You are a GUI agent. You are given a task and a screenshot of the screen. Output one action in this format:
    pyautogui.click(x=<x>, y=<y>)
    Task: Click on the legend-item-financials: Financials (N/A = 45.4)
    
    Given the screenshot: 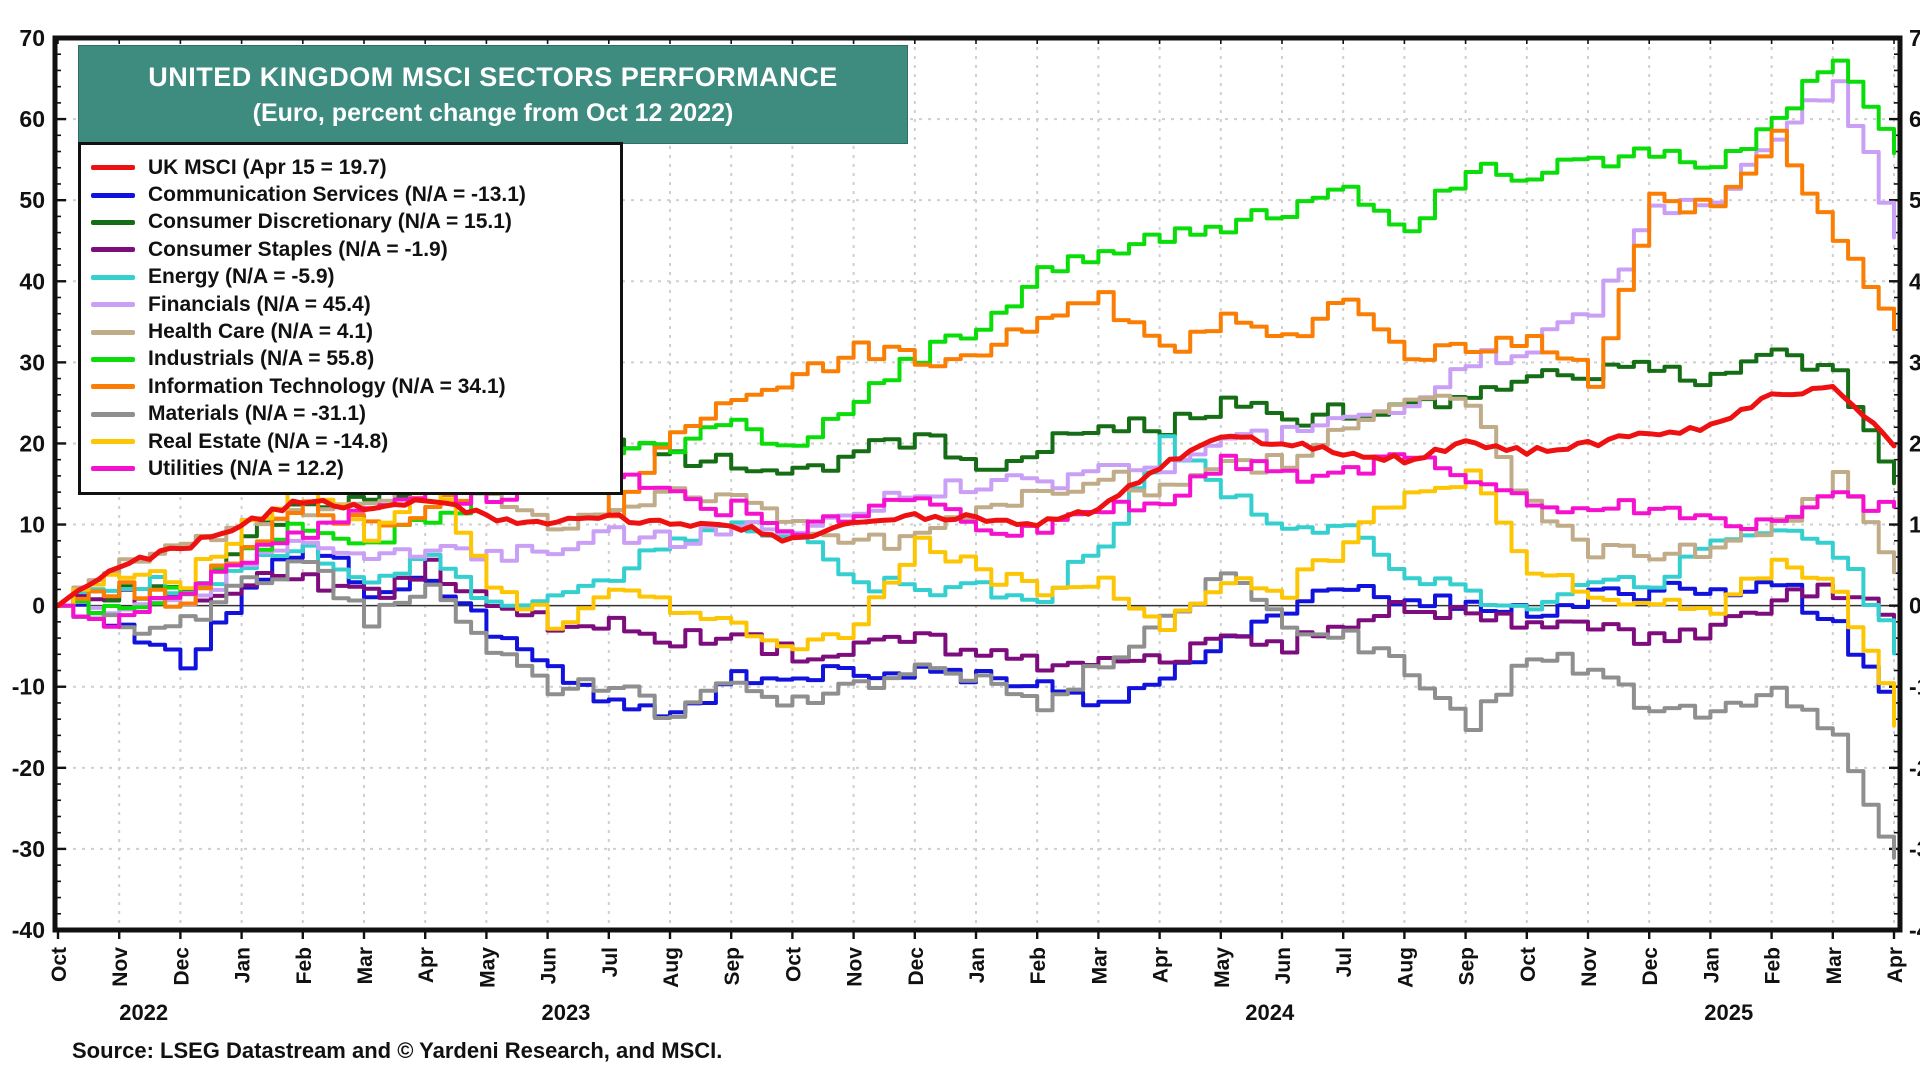 What is the action you would take?
    pyautogui.click(x=352, y=304)
    